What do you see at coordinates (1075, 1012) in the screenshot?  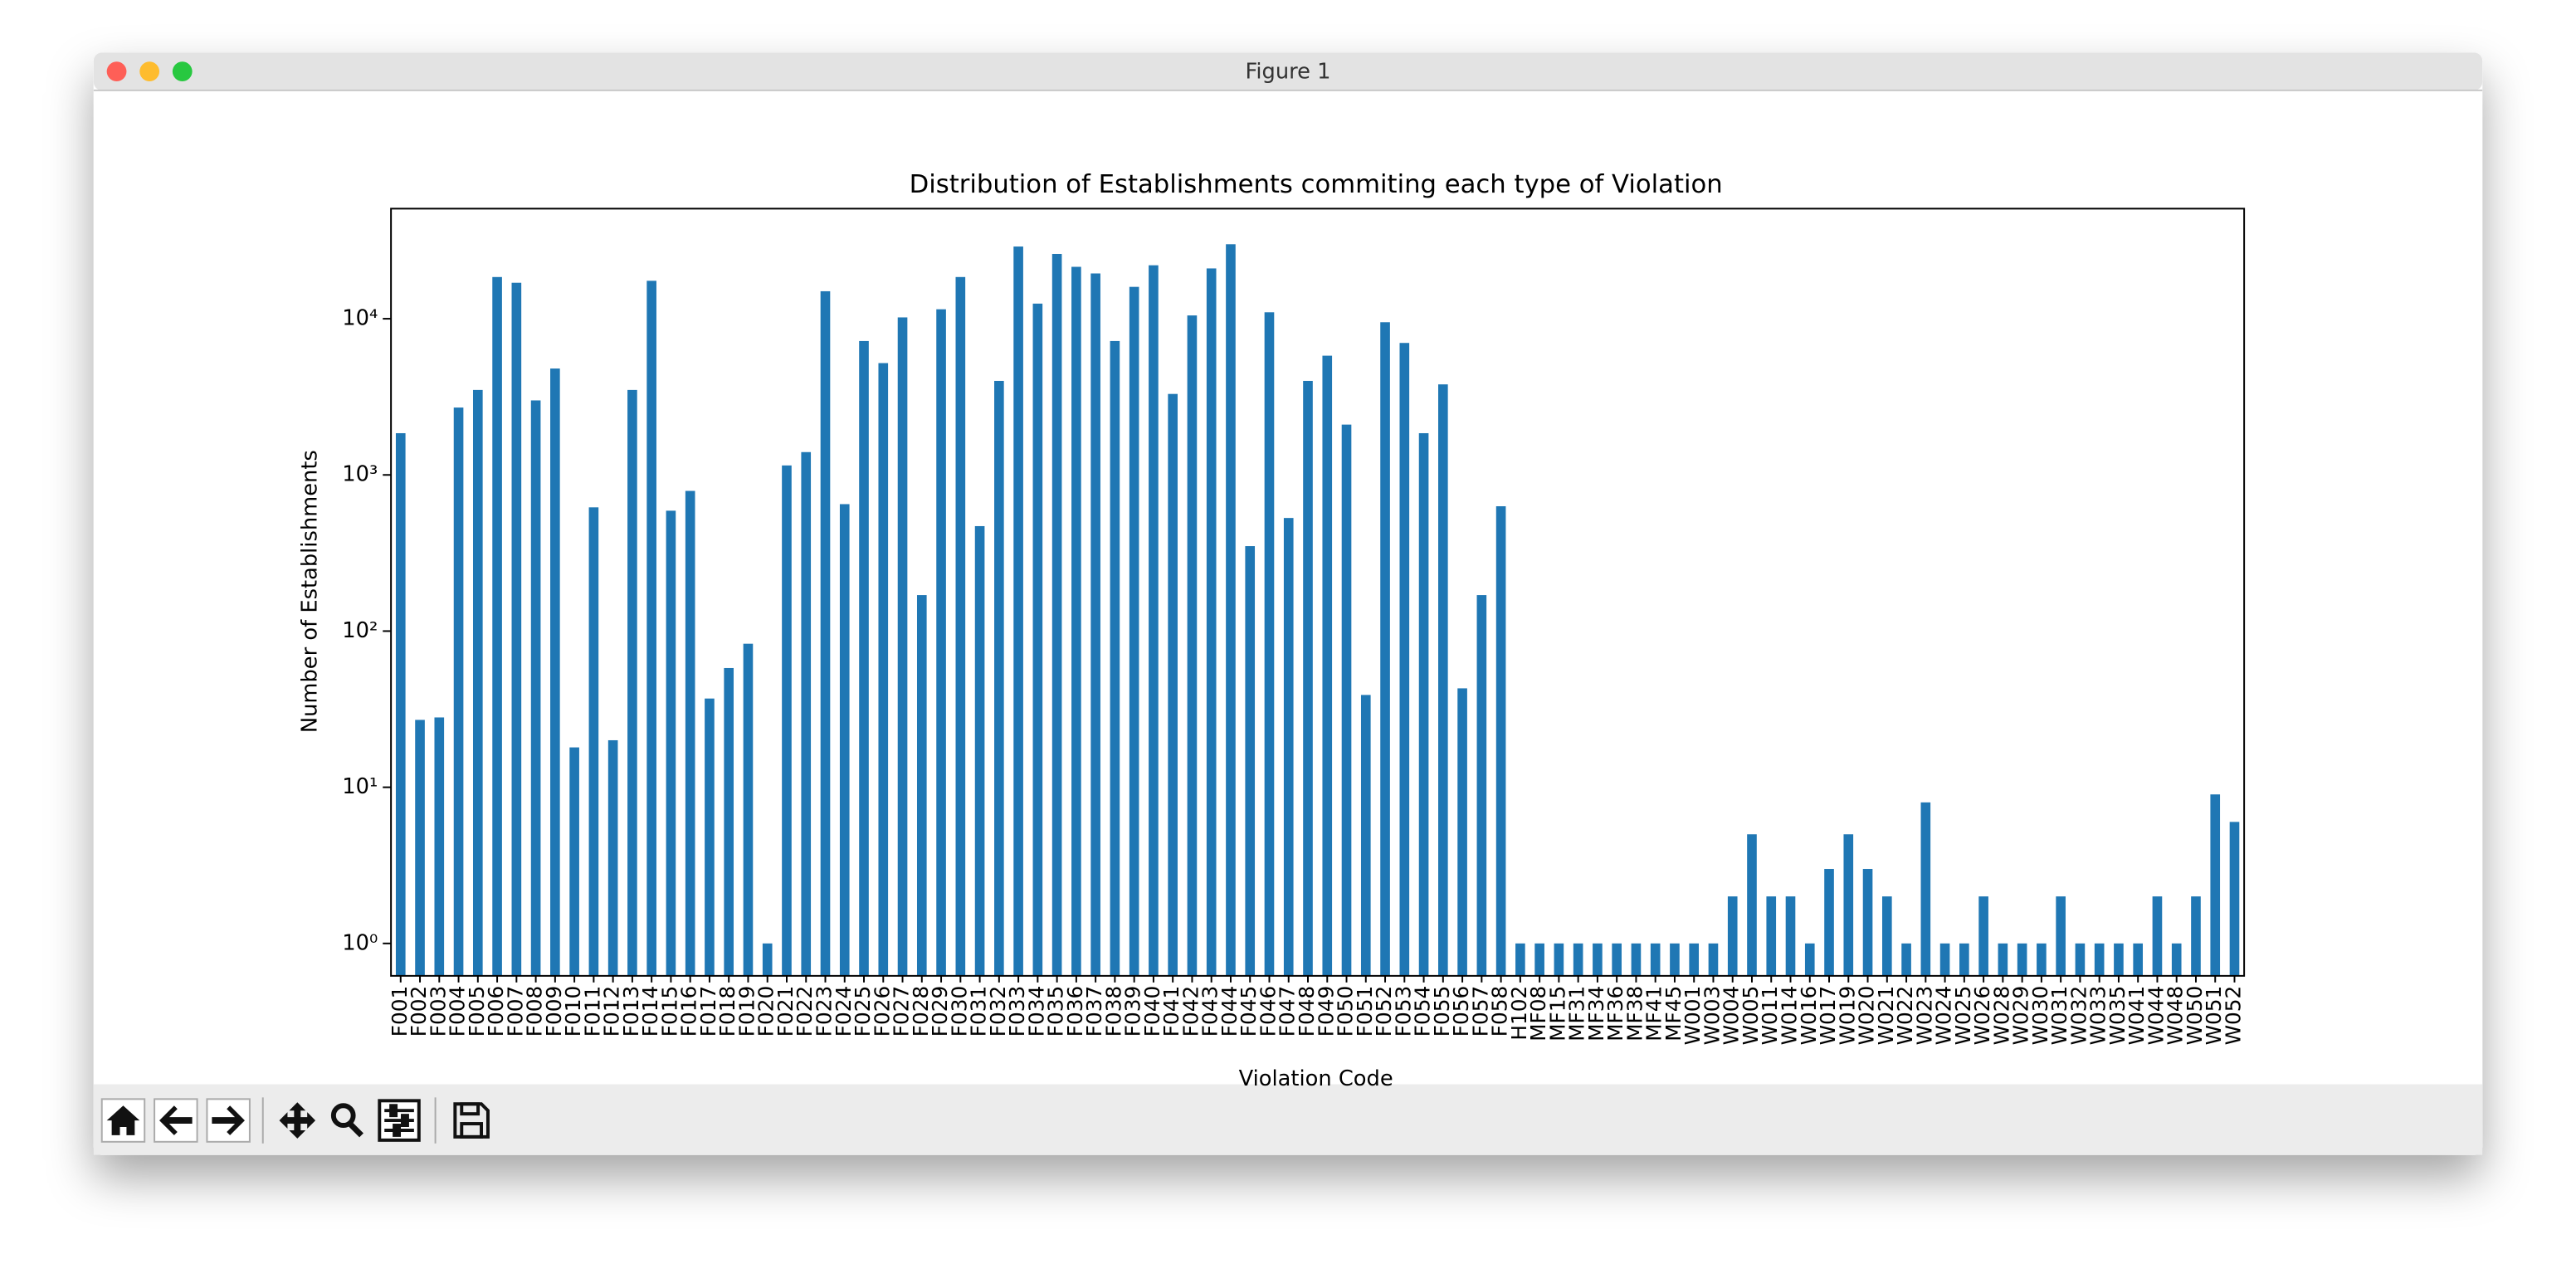 I see `x-tick-label: F036` at bounding box center [1075, 1012].